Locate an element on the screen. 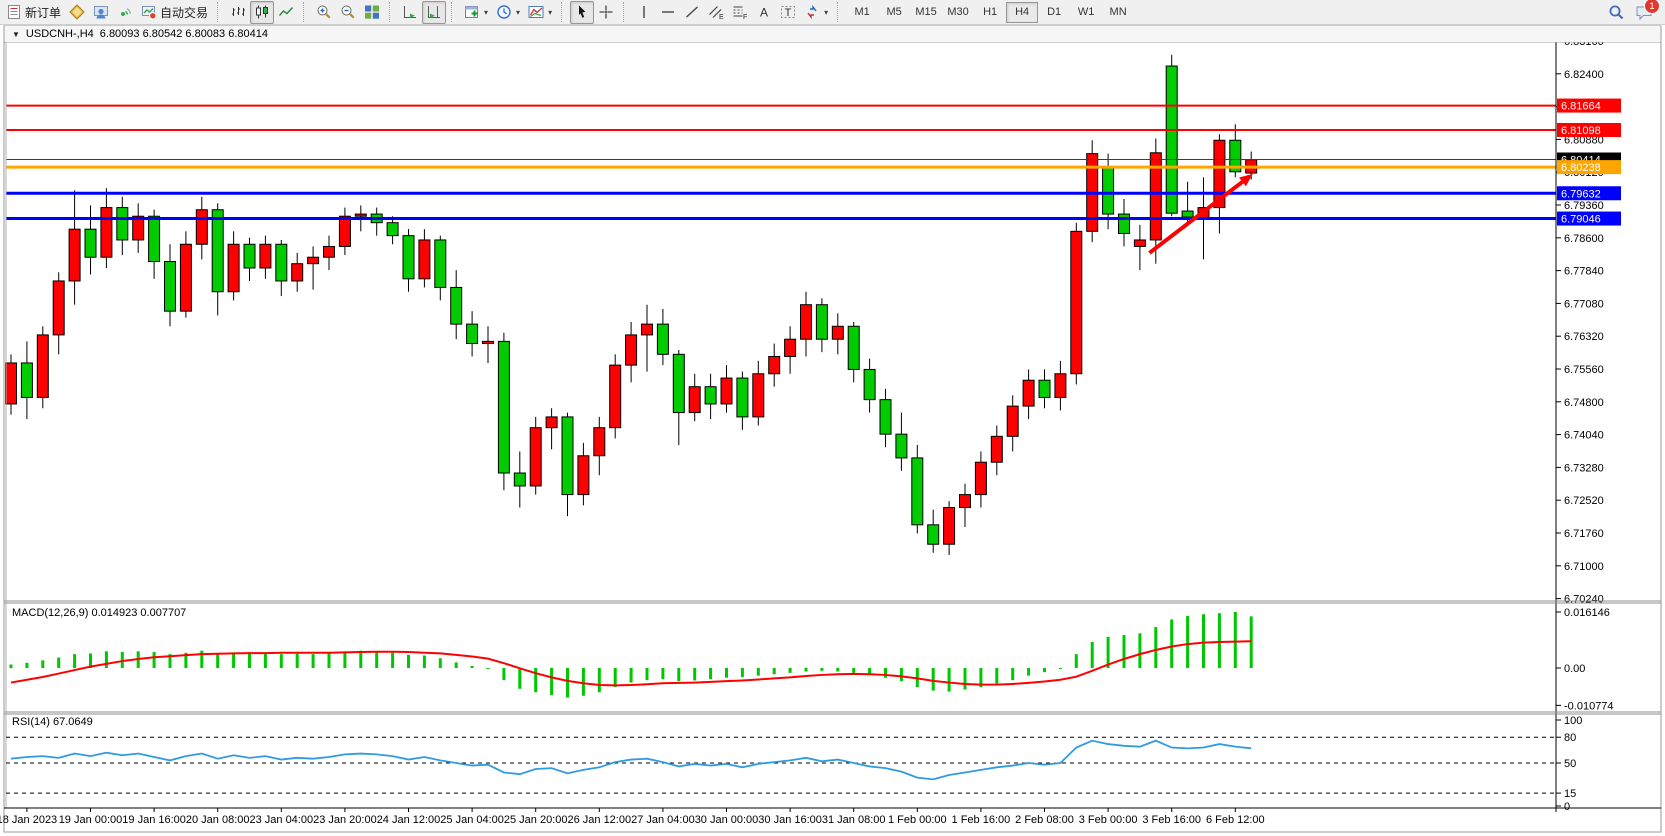 Image resolution: width=1665 pixels, height=836 pixels. fibonacci-button: F is located at coordinates (740, 12).